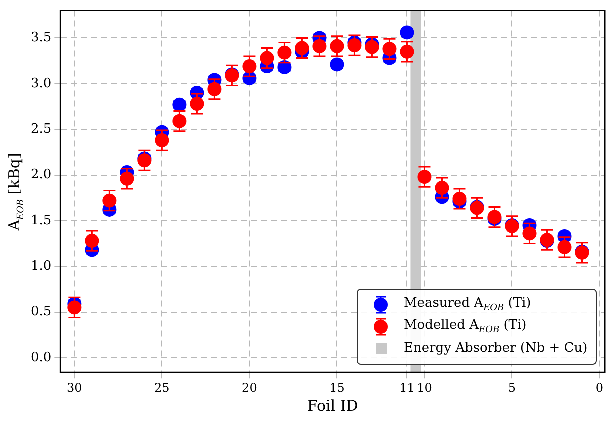 This screenshot has height=425, width=612. I want to click on x-tick-label: 5, so click(512, 387).